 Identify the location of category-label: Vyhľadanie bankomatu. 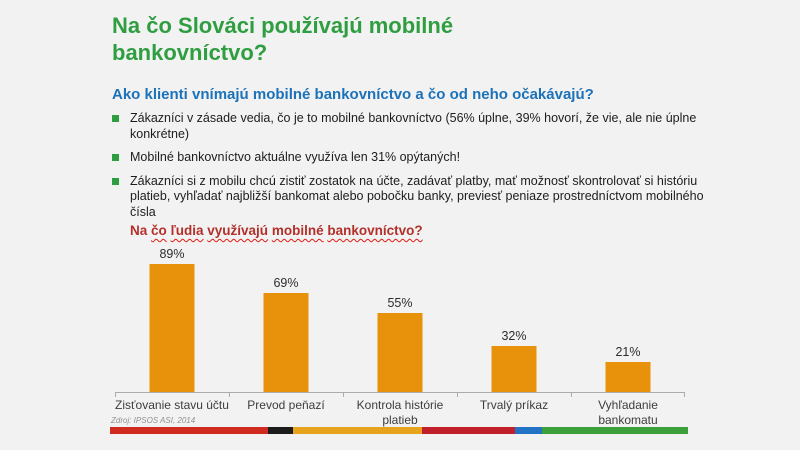
(628, 413).